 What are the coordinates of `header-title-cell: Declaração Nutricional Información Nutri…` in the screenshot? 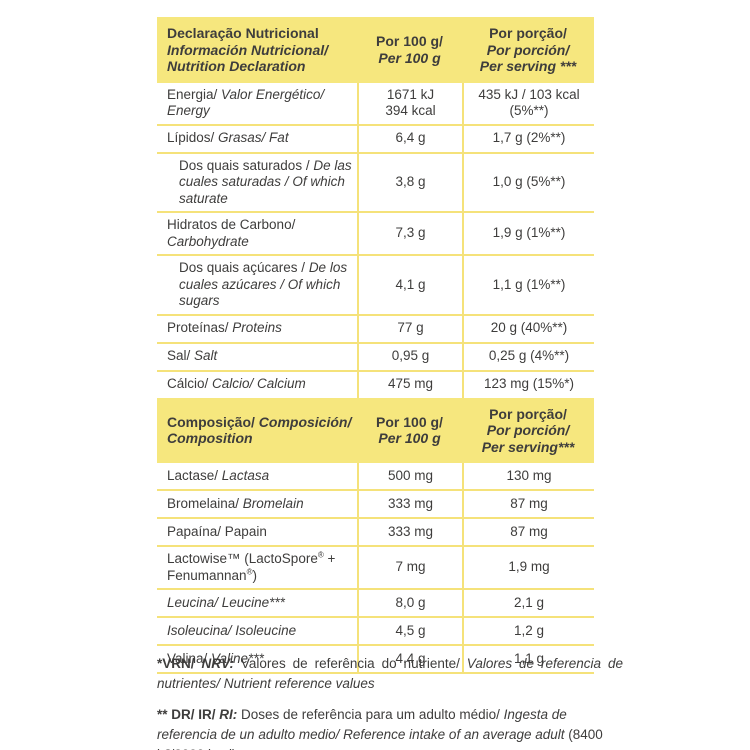 It's located at (257, 50).